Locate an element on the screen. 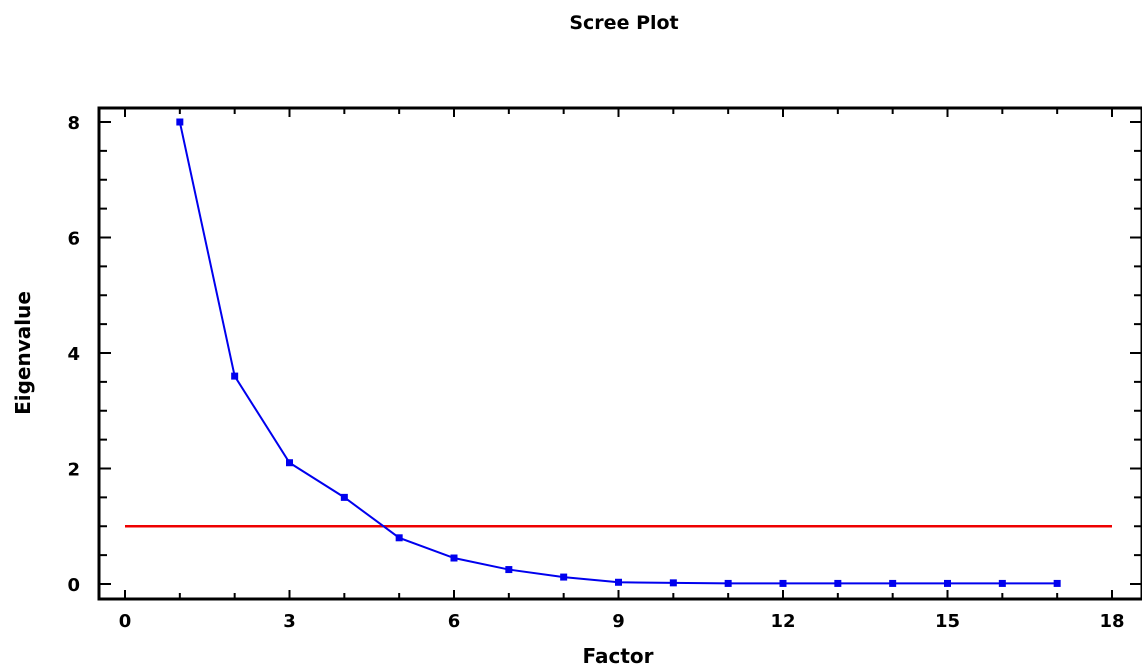 This screenshot has height=669, width=1142. y-tick-label: 8 is located at coordinates (73, 123).